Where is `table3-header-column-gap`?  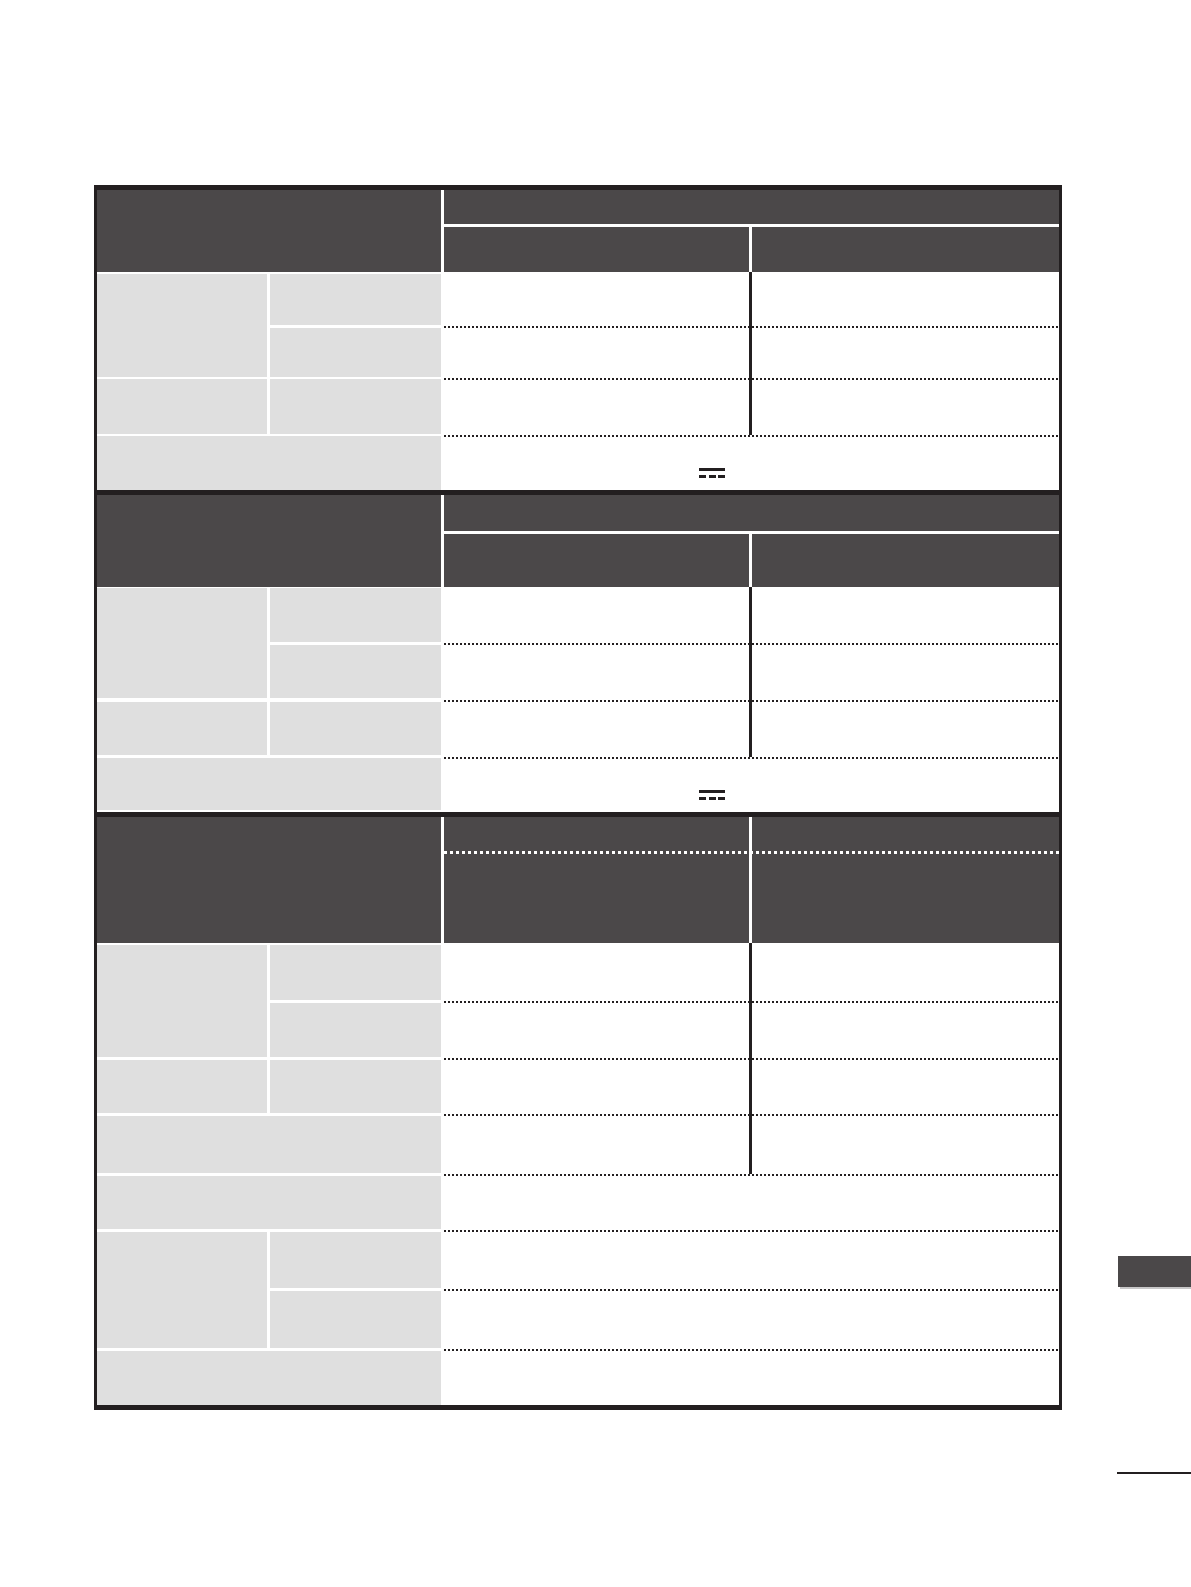
table3-header-column-gap is located at coordinates (750, 880).